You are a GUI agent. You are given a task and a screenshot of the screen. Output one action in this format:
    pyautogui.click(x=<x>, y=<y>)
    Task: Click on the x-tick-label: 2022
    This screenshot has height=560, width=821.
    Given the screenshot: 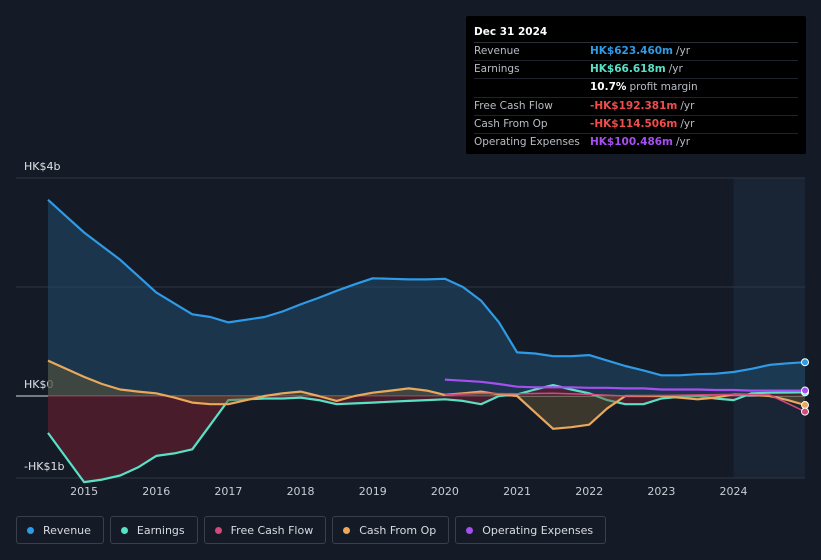 What is the action you would take?
    pyautogui.click(x=589, y=491)
    